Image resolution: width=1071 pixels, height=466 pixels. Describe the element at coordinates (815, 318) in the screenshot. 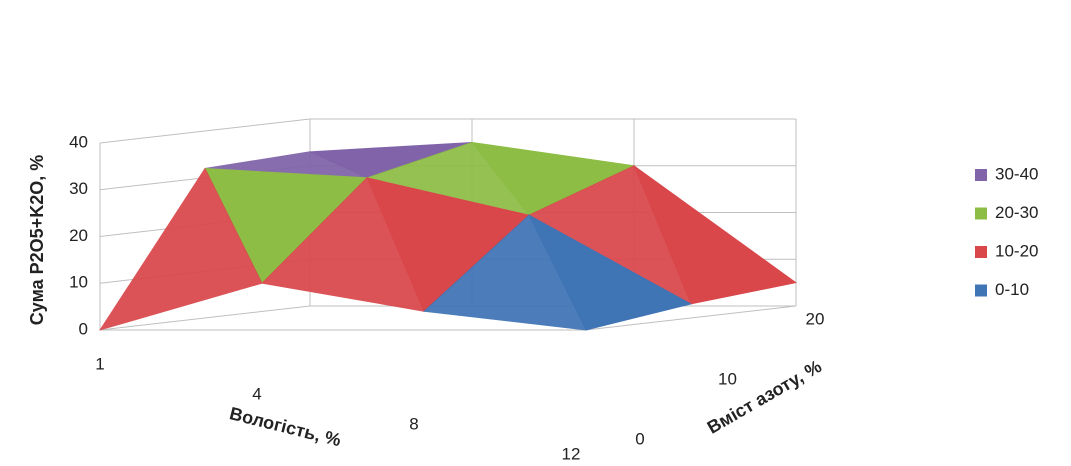

I see `y-tick-label: 20` at that location.